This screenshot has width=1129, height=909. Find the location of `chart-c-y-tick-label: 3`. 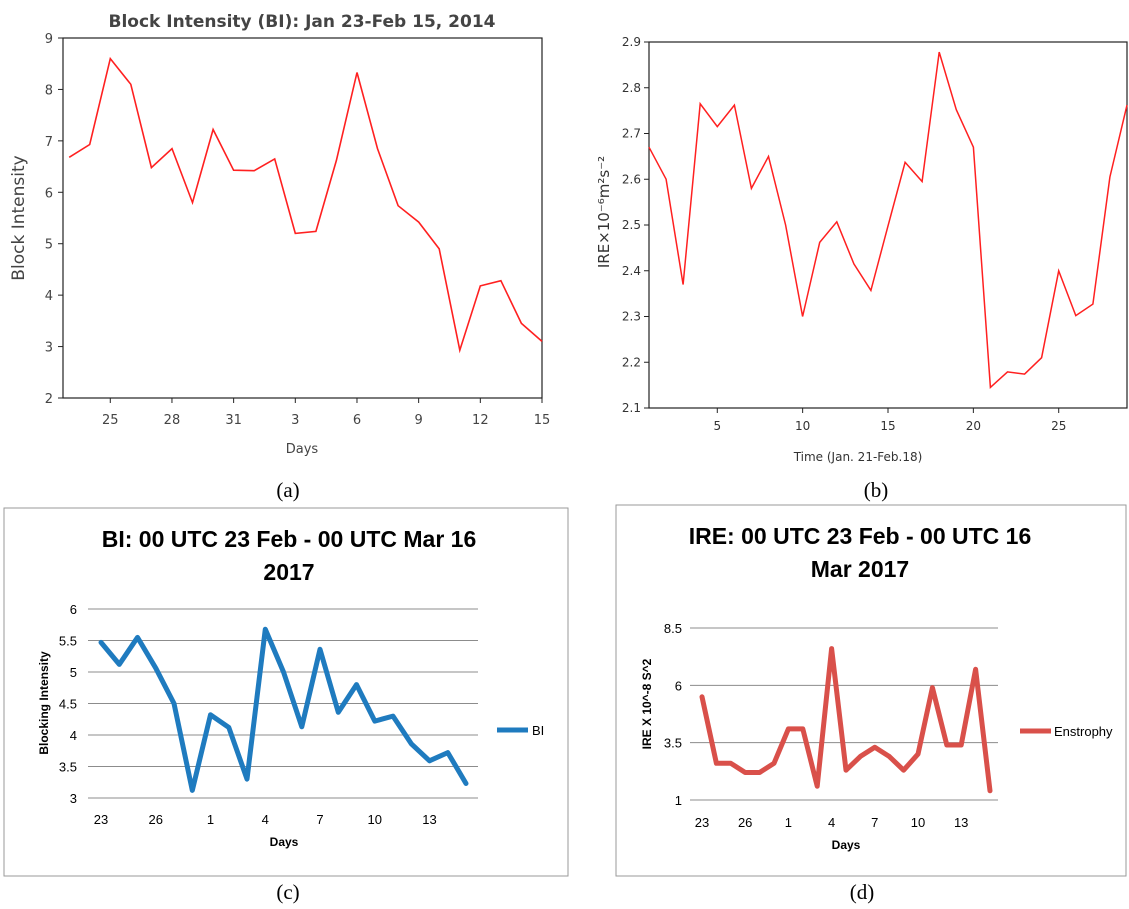

chart-c-y-tick-label: 3 is located at coordinates (73, 798).